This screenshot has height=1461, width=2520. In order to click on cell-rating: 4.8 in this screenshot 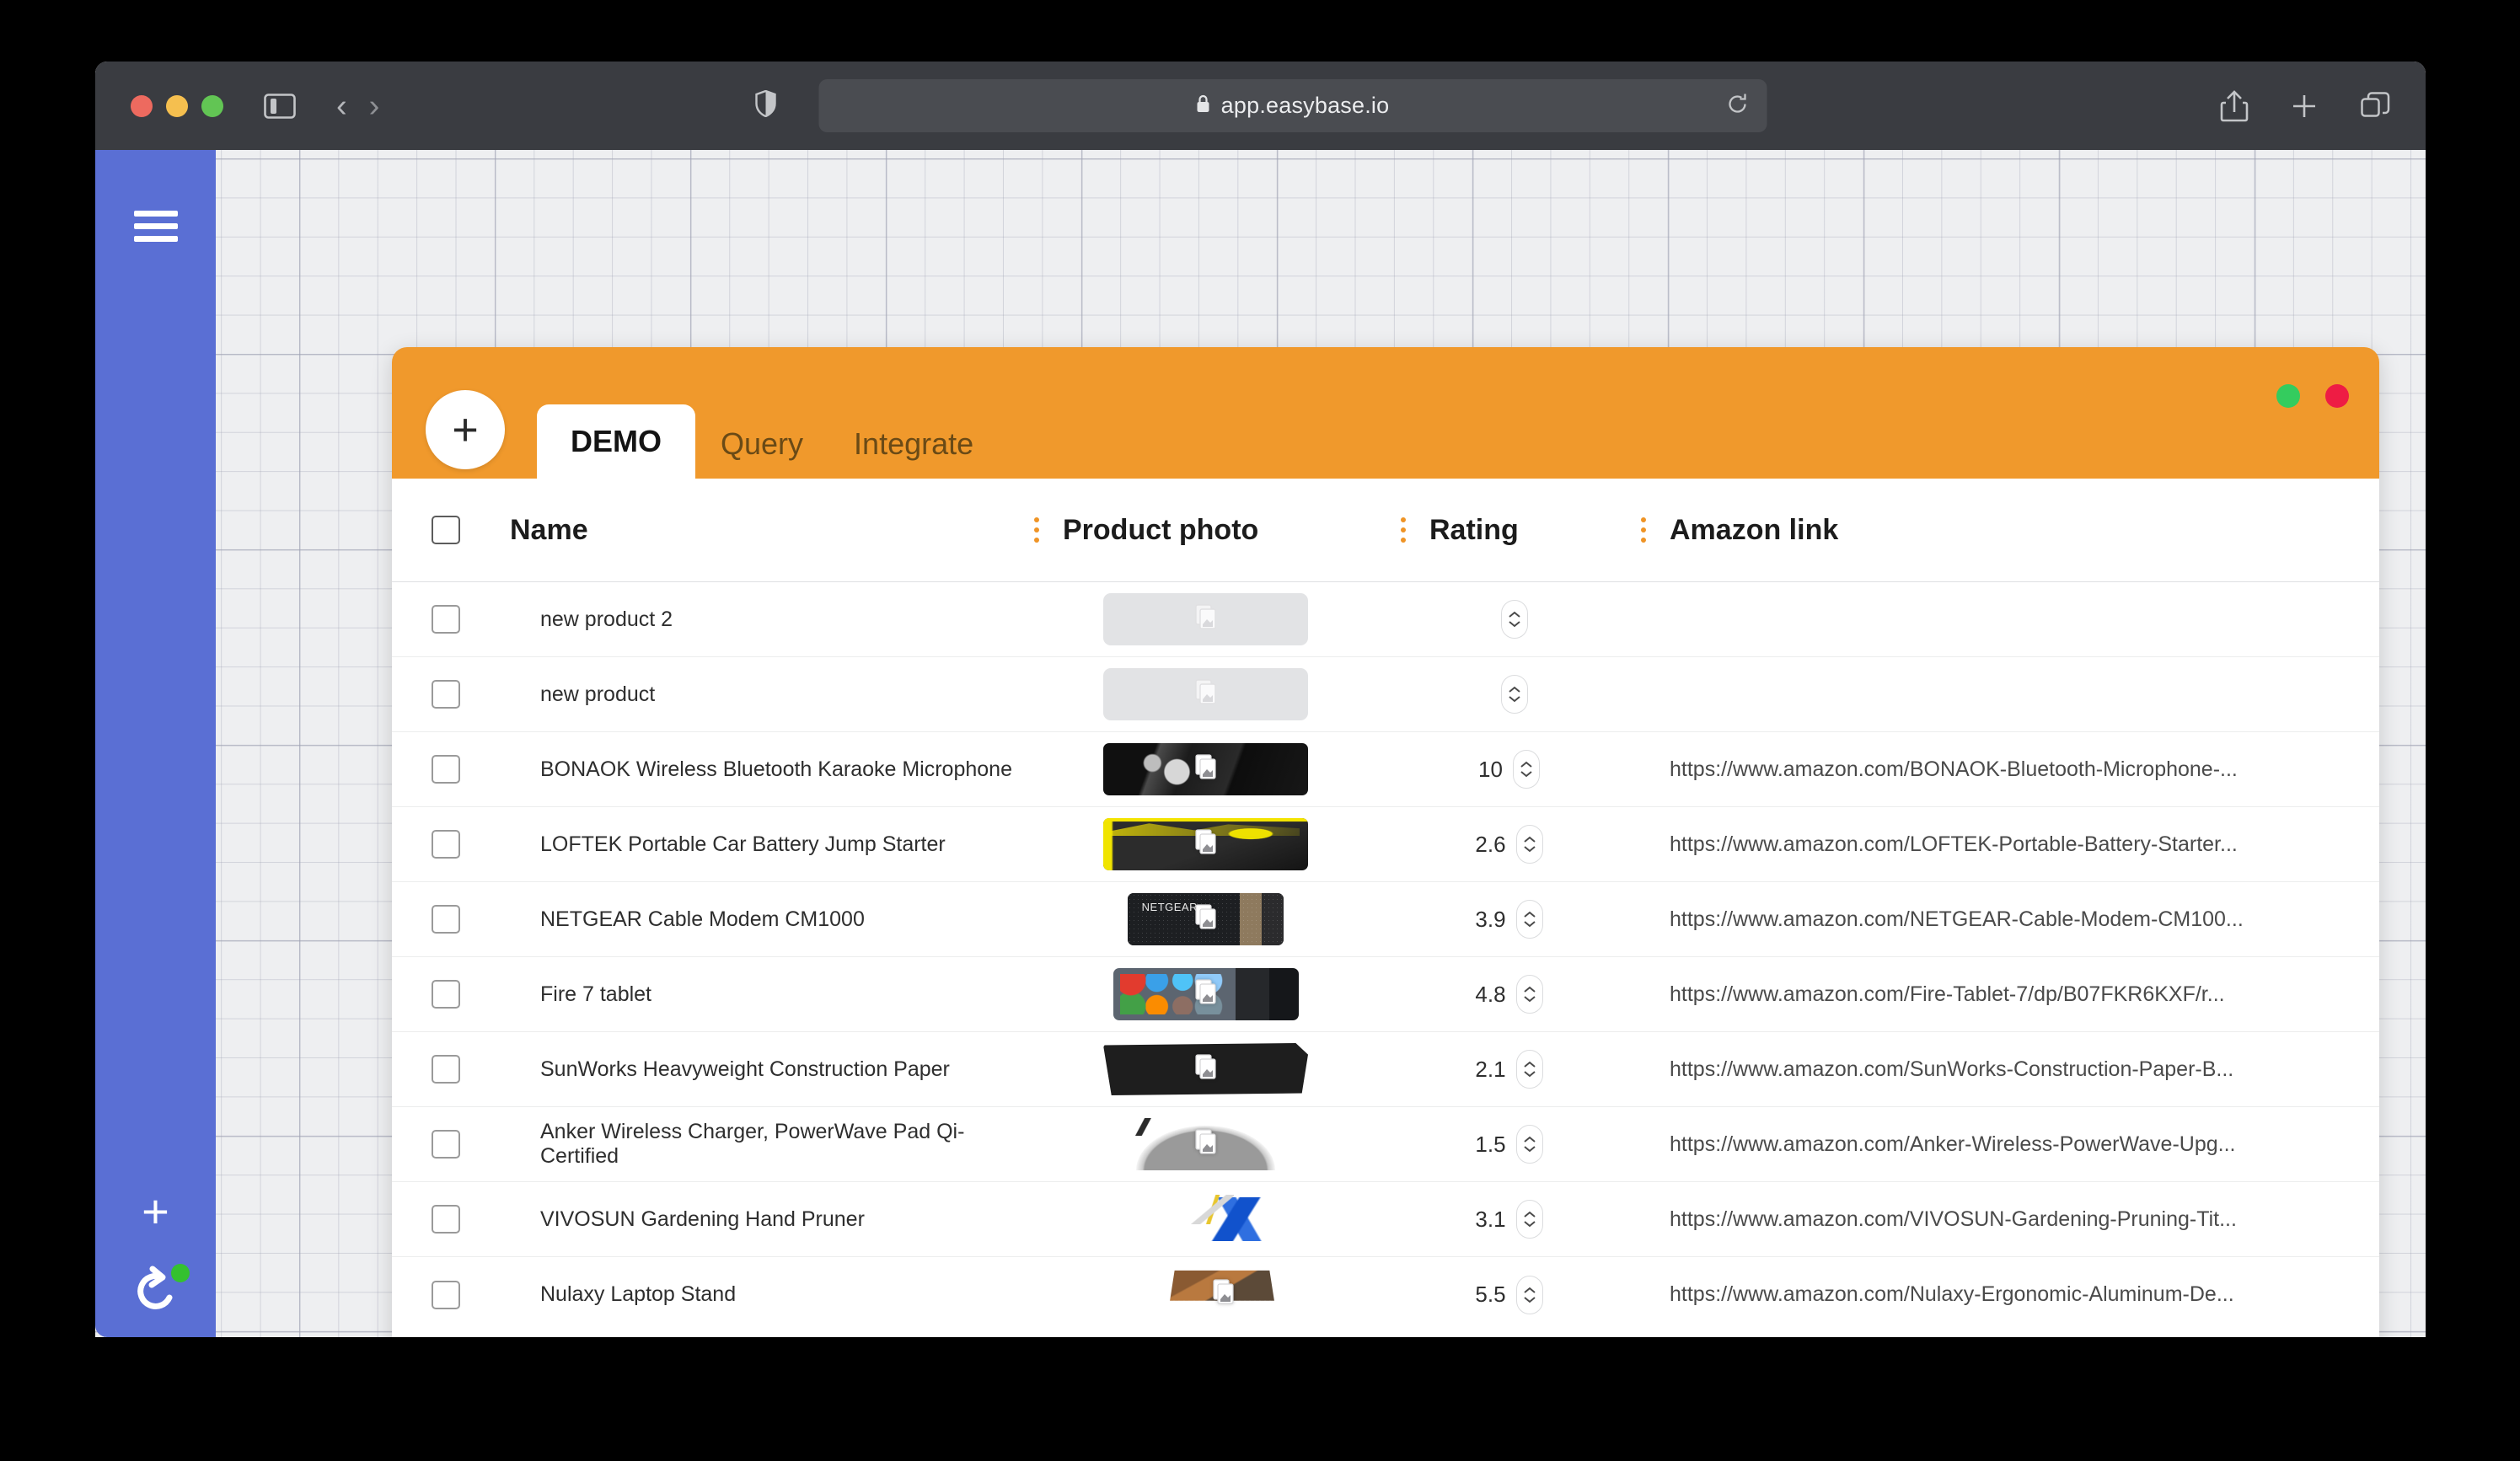, I will do `click(1509, 994)`.